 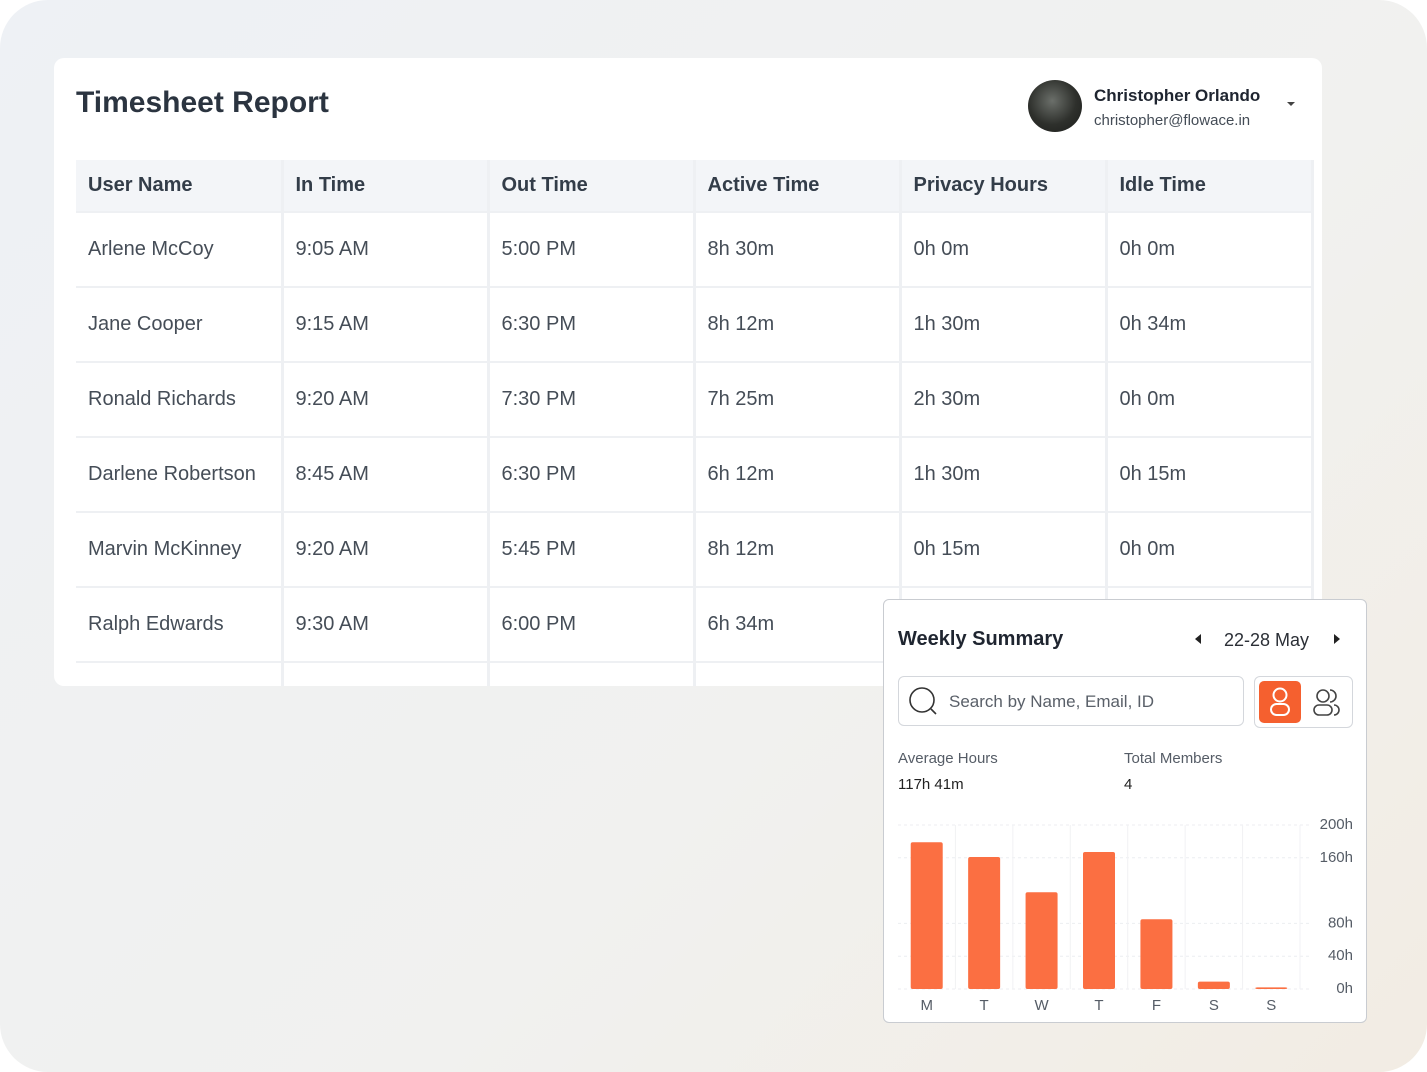 I want to click on search-icon, so click(x=923, y=701).